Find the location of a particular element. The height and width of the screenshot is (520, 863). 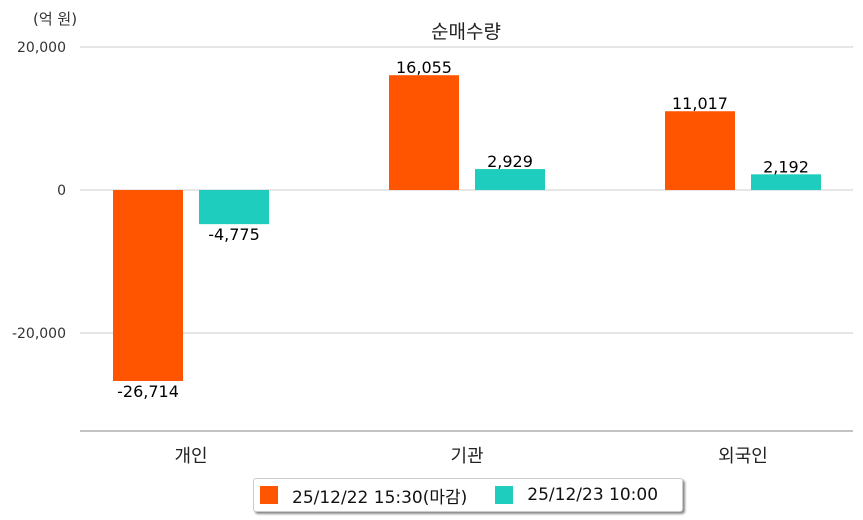

y-unit-label: (억 원) is located at coordinates (55, 19).